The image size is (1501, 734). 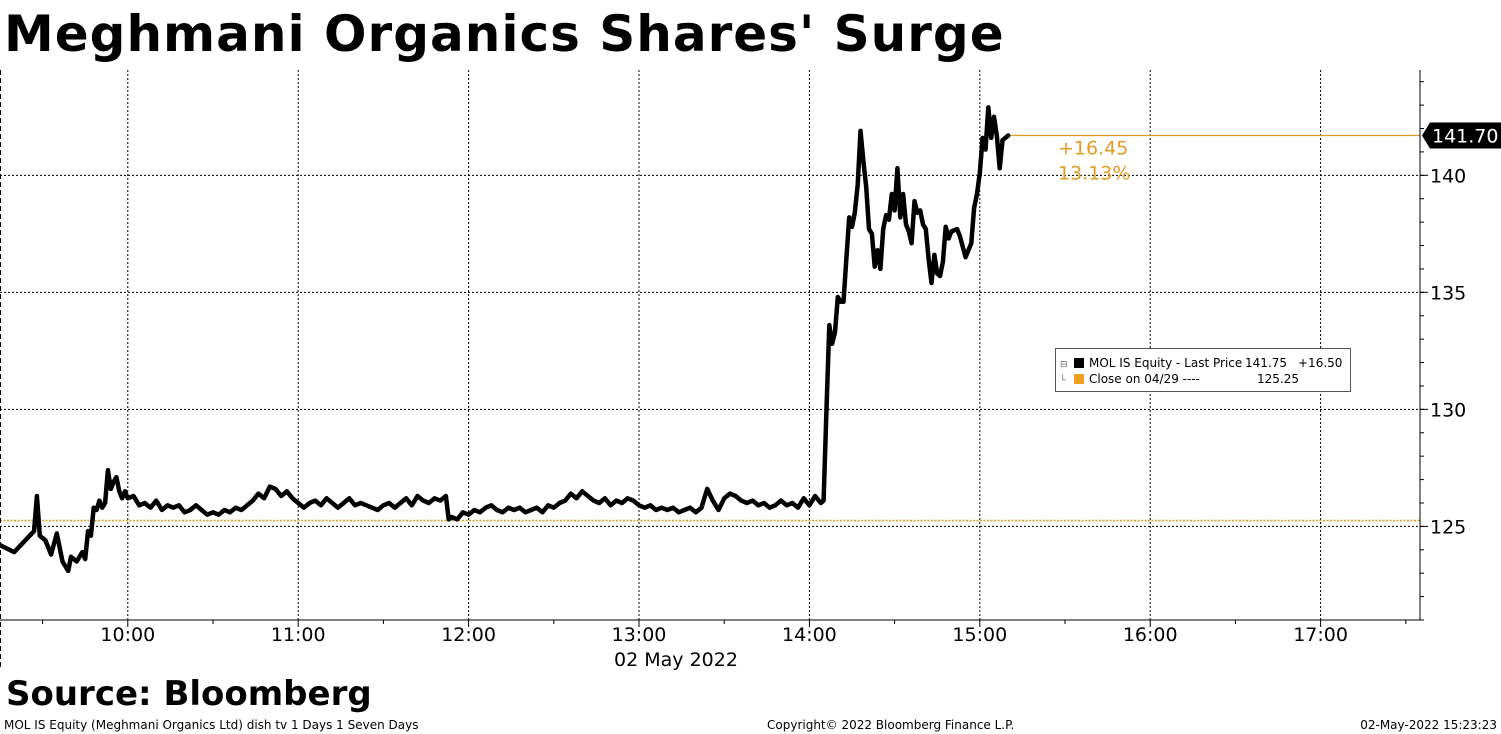 What do you see at coordinates (1094, 174) in the screenshot?
I see `change-pct-label: 13.13%` at bounding box center [1094, 174].